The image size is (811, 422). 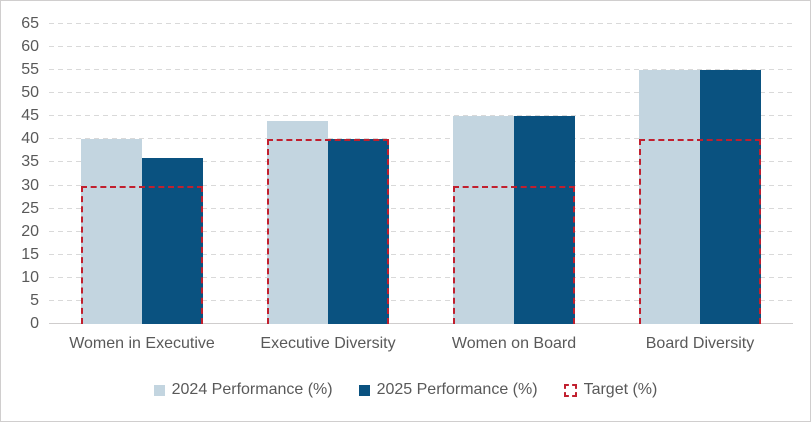 What do you see at coordinates (30, 254) in the screenshot?
I see `y-tick-label: 15` at bounding box center [30, 254].